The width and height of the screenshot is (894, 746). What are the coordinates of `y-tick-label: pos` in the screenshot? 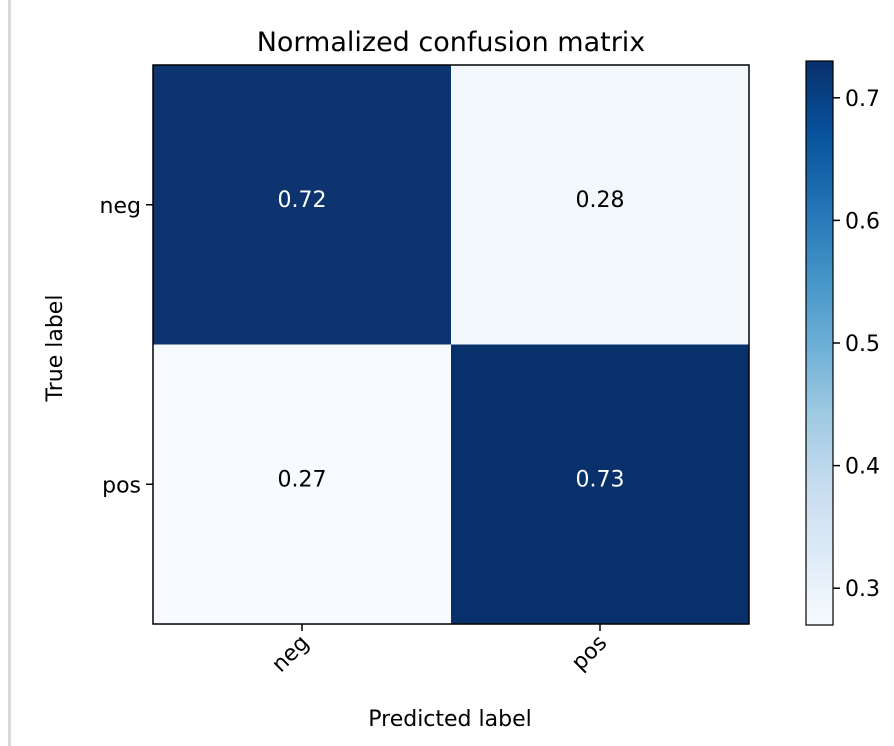 It's located at (121, 485).